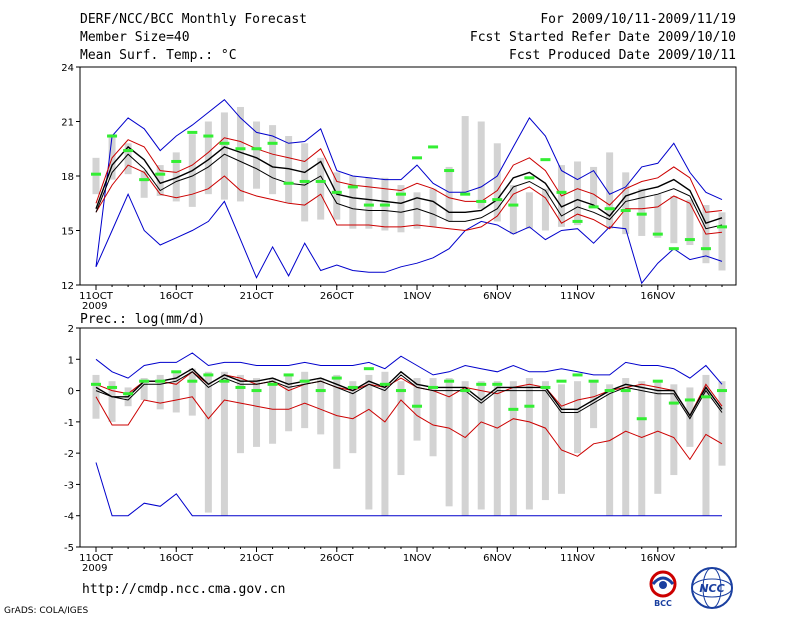 The height and width of the screenshot is (618, 800). Describe the element at coordinates (69, 485) in the screenshot. I see `prec-y-tick-label: -3` at that location.